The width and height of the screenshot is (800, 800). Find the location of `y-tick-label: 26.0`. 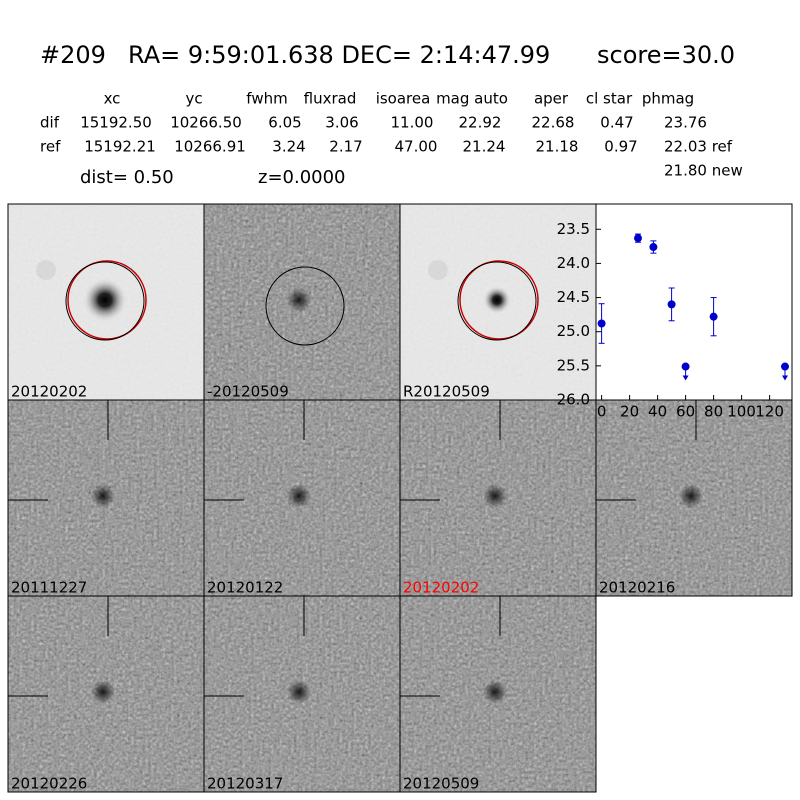

y-tick-label: 26.0 is located at coordinates (573, 400).